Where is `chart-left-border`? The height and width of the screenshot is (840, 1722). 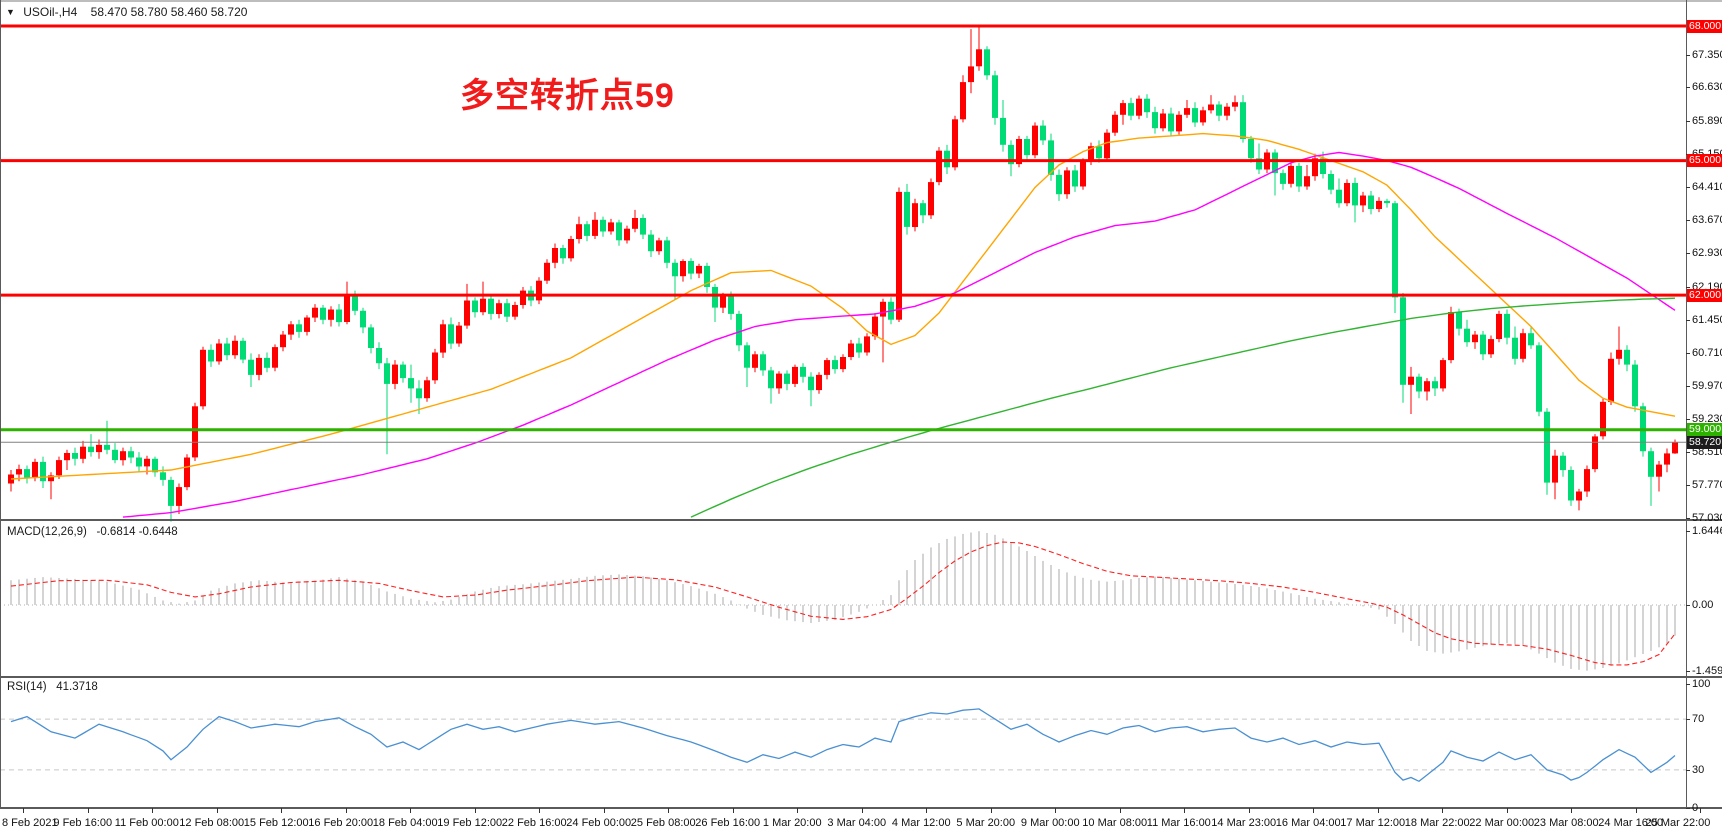 chart-left-border is located at coordinates (0, 404).